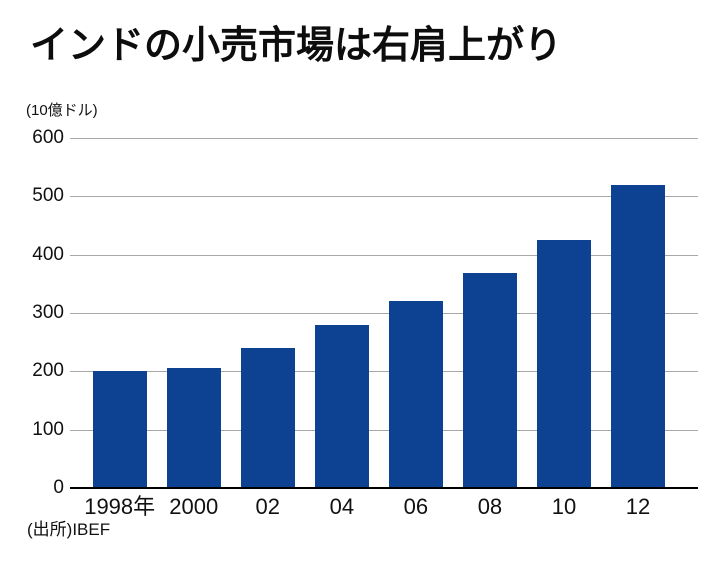 The width and height of the screenshot is (723, 569). Describe the element at coordinates (48, 429) in the screenshot. I see `y-tick-label-100: 100` at that location.